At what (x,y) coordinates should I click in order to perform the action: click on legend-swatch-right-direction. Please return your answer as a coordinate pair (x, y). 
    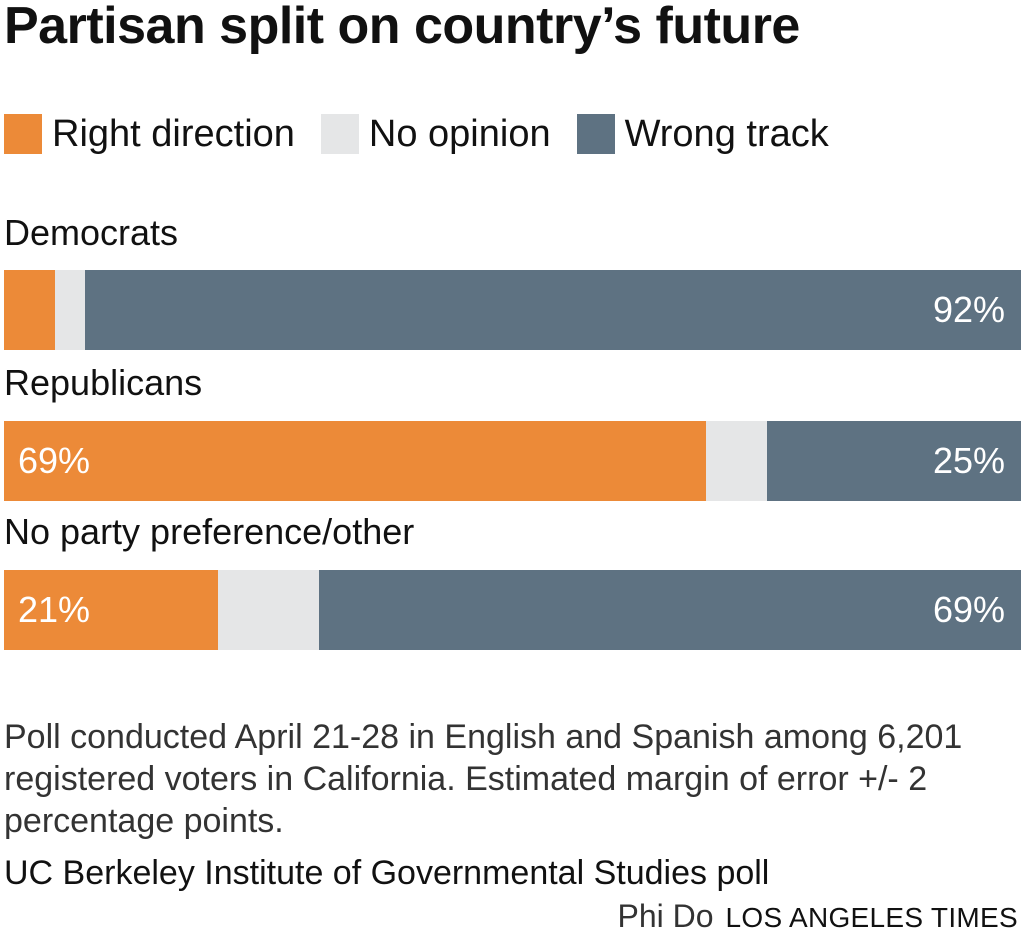
    Looking at the image, I should click on (23, 134).